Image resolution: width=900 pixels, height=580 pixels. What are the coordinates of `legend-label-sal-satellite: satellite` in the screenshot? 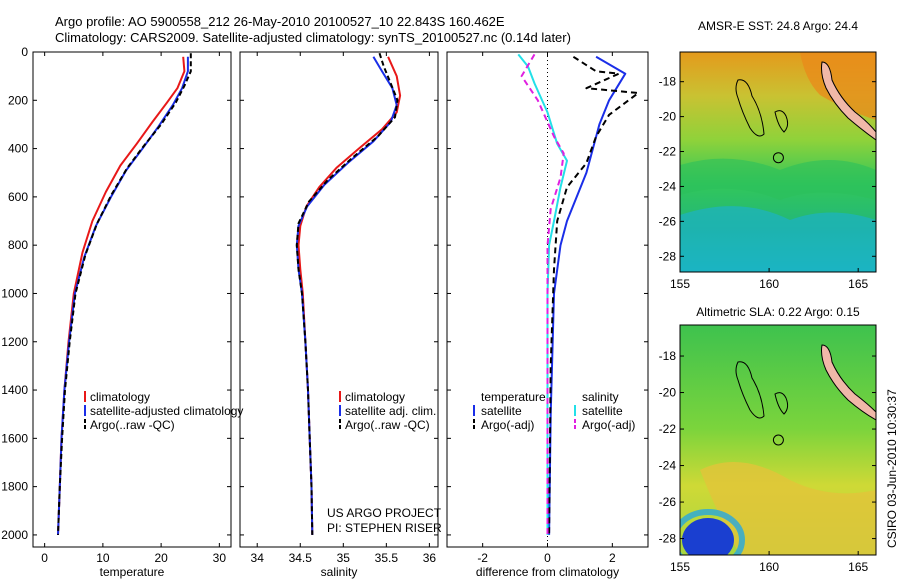 It's located at (602, 411).